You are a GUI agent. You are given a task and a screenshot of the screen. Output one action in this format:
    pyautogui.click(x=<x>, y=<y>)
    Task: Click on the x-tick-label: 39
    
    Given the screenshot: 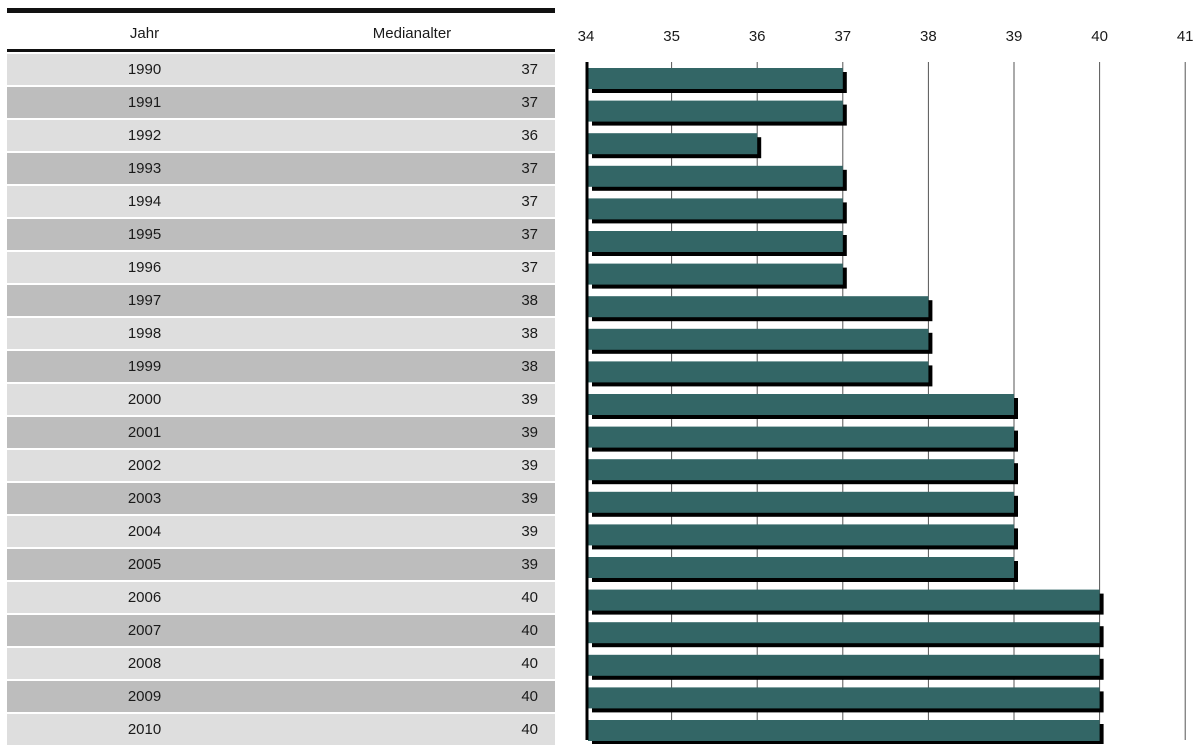 What is the action you would take?
    pyautogui.click(x=1014, y=36)
    